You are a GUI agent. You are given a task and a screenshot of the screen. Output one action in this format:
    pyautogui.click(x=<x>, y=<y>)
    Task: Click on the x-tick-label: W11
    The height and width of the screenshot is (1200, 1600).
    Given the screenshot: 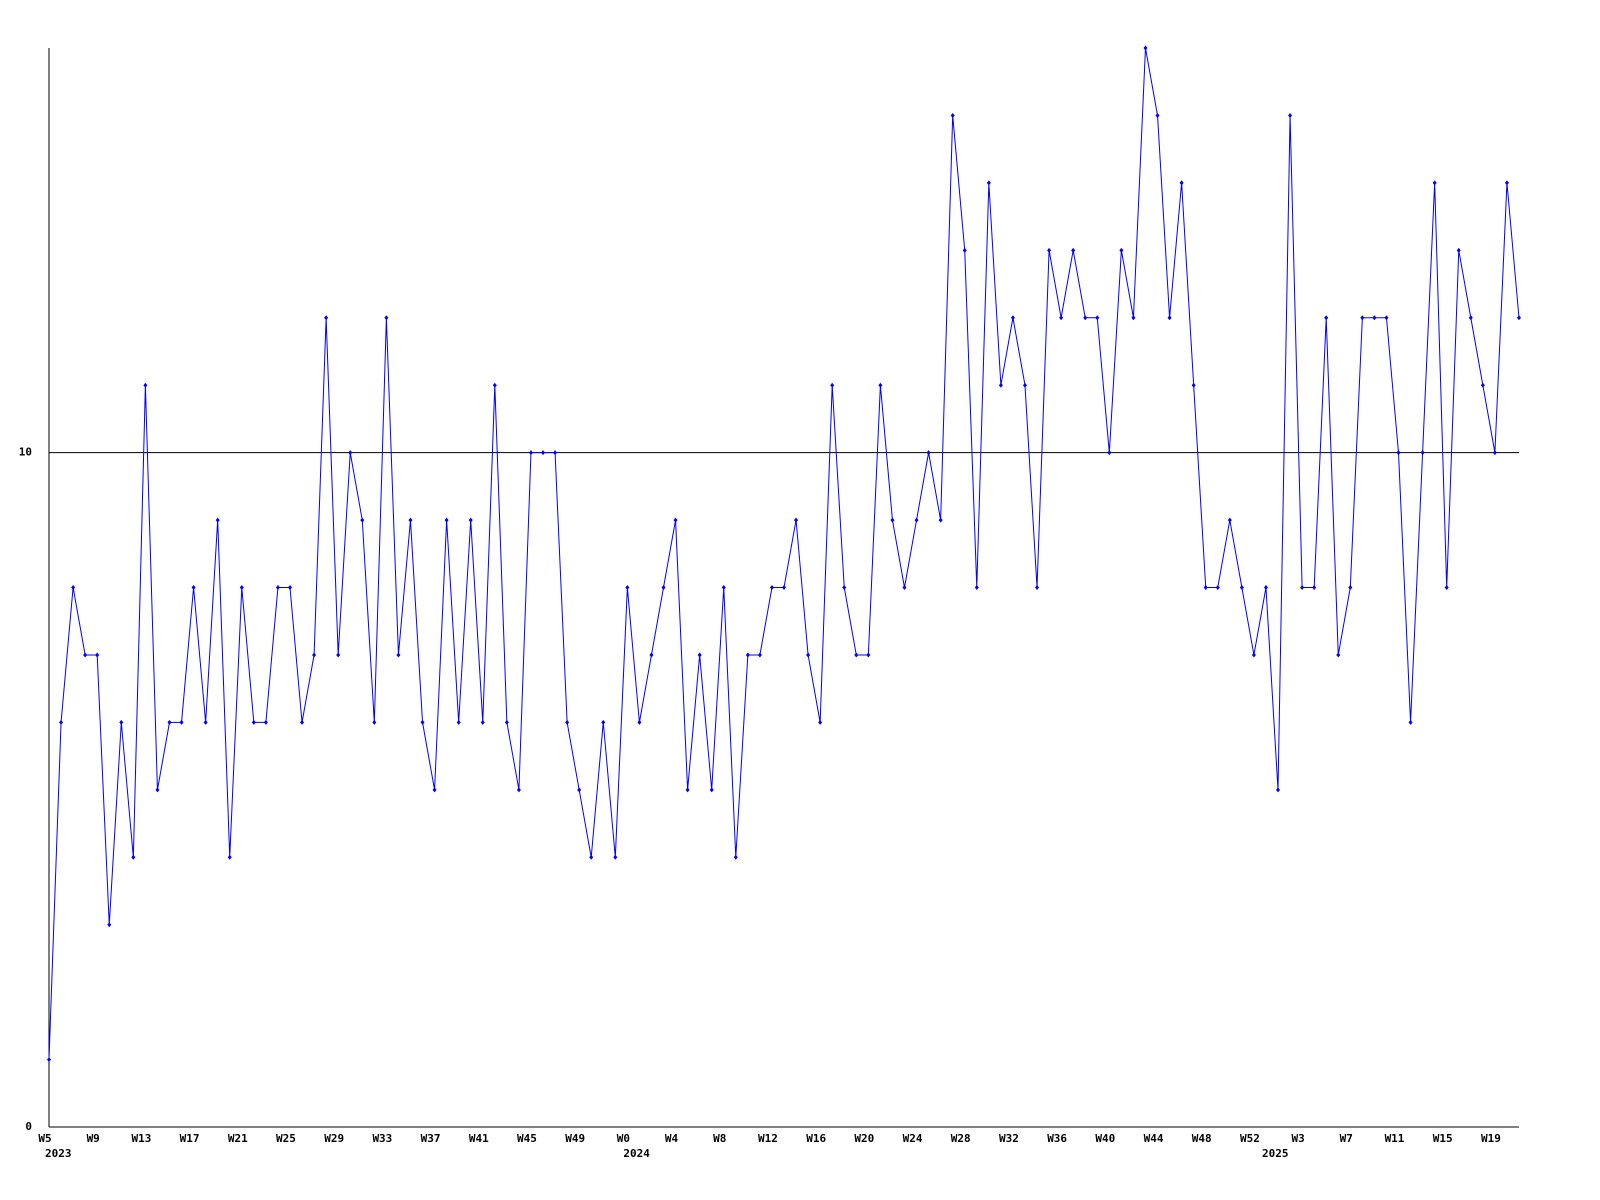 What is the action you would take?
    pyautogui.click(x=1395, y=1138)
    